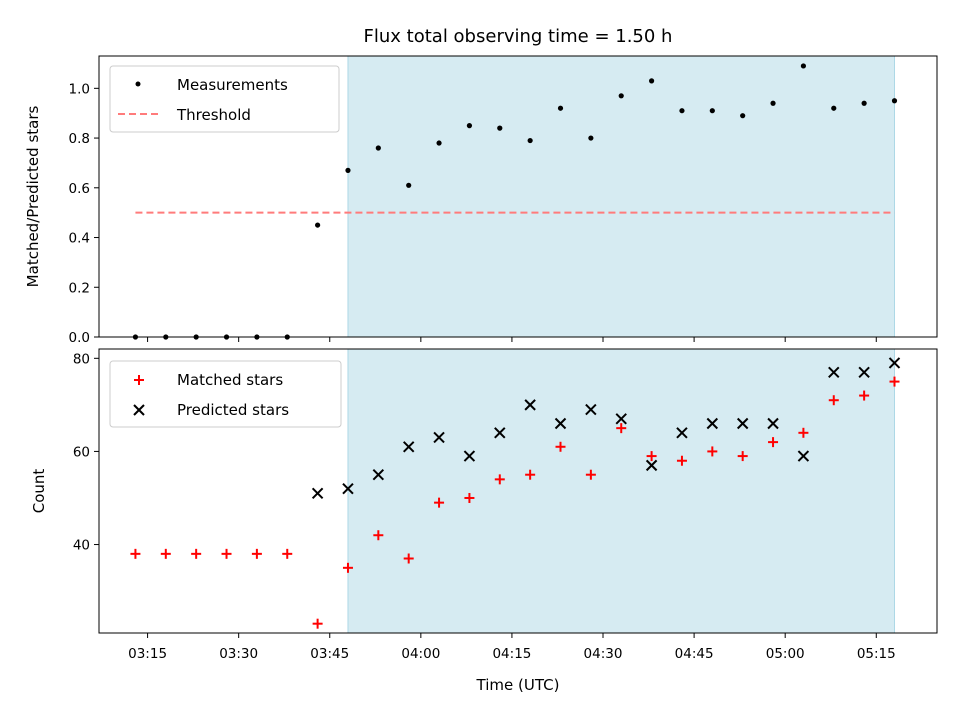  Describe the element at coordinates (79, 338) in the screenshot. I see `top-y-tick-label: 0.0` at that location.